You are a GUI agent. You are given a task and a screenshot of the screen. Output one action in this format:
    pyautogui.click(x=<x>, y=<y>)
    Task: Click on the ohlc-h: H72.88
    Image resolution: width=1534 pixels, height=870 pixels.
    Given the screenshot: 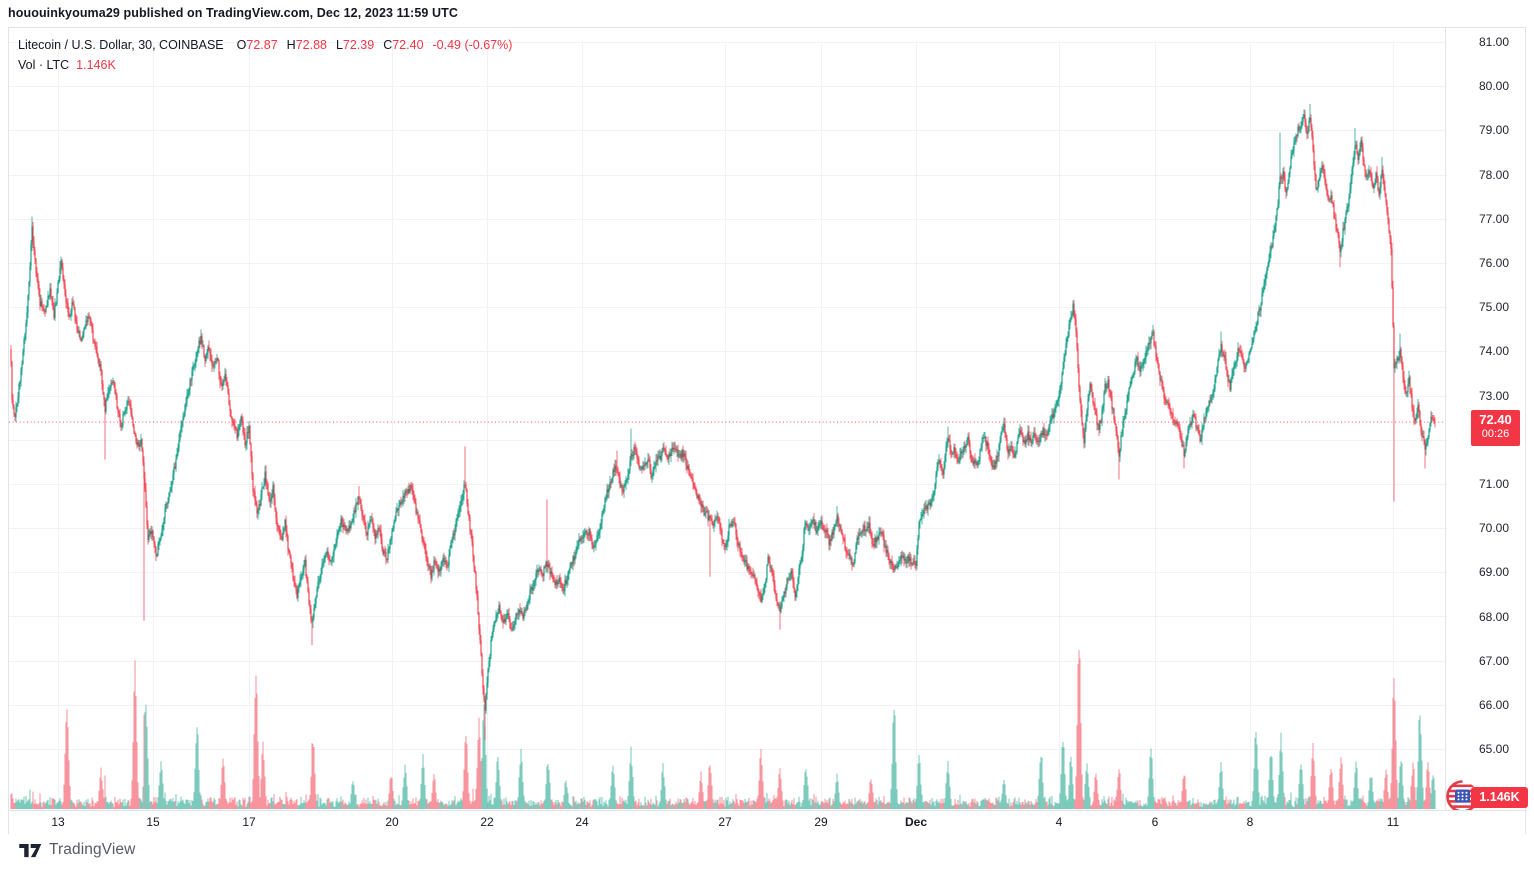 What is the action you would take?
    pyautogui.click(x=306, y=45)
    